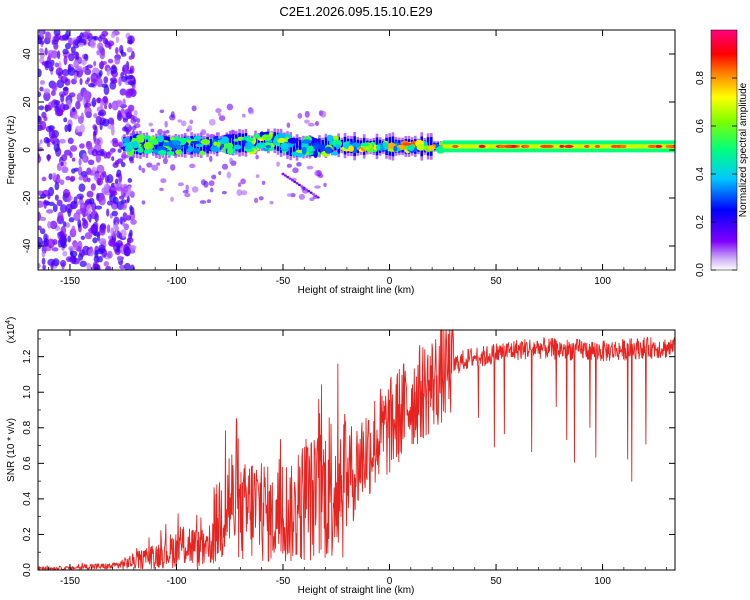 The width and height of the screenshot is (750, 600). Describe the element at coordinates (356, 590) in the screenshot. I see `snr-x-label: Height of straight line (km)` at that location.